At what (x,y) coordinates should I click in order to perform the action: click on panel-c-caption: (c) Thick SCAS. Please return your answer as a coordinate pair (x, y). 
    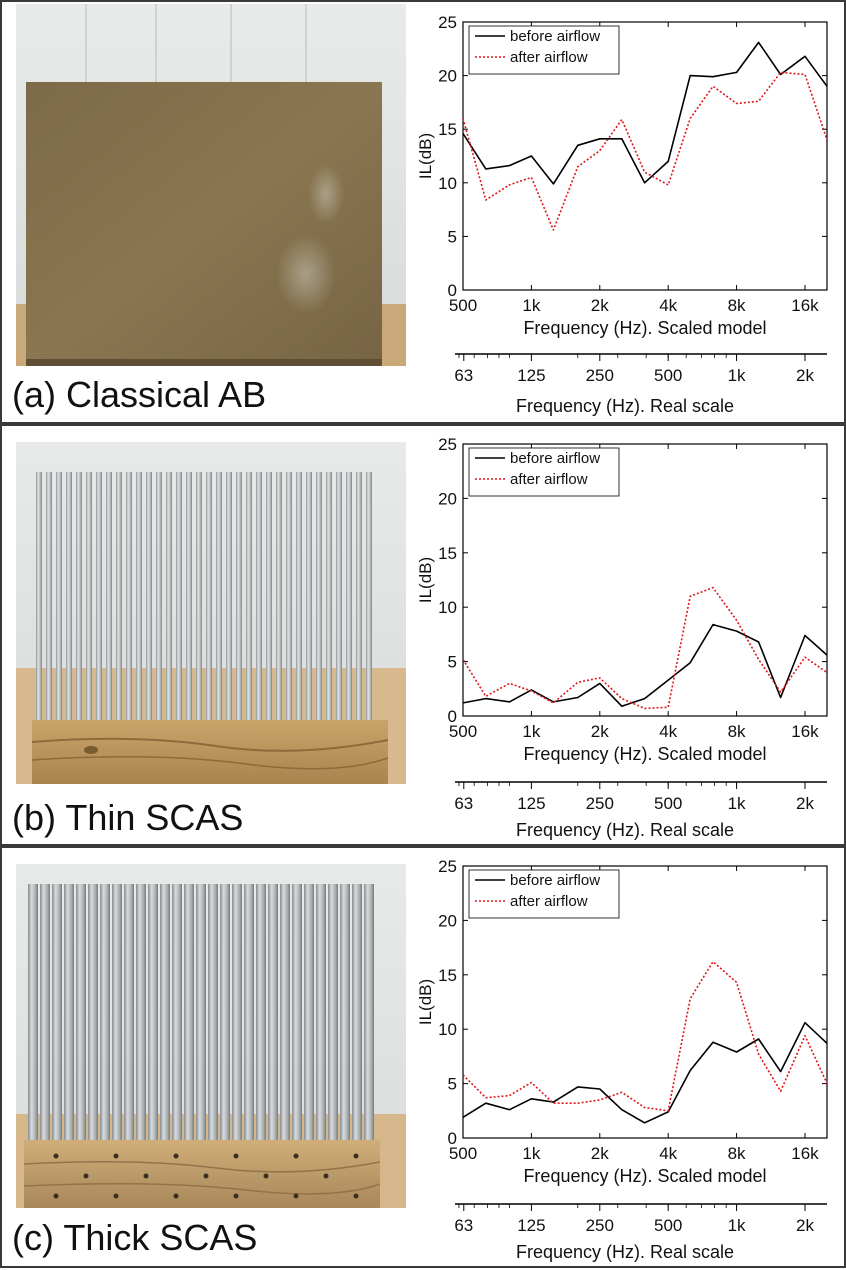
    Looking at the image, I should click on (135, 1237).